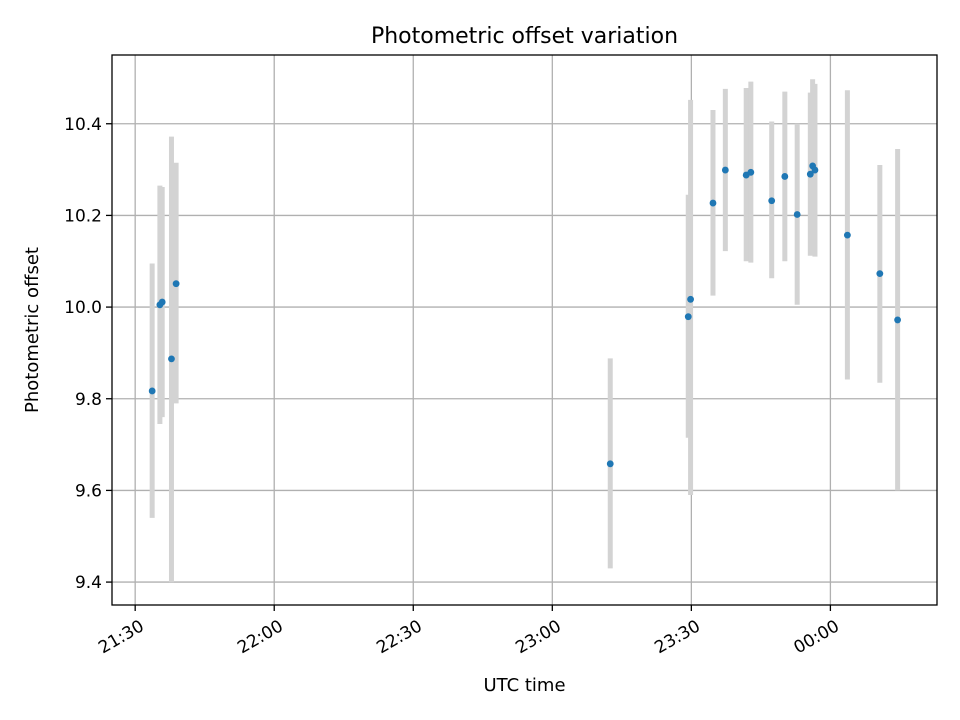 This screenshot has height=720, width=960. Describe the element at coordinates (469, 631) in the screenshot. I see `x-axis-ticks: 21:30 22:00 22:30 23:00 23:30 00:00` at that location.